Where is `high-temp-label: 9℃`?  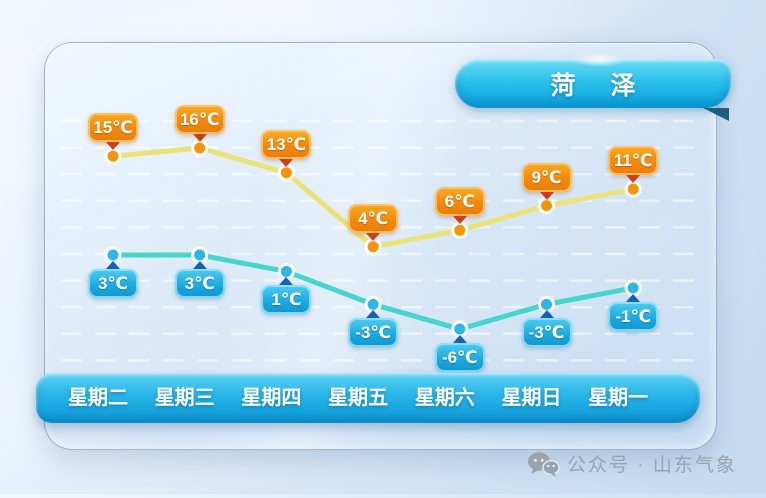 high-temp-label: 9℃ is located at coordinates (546, 177).